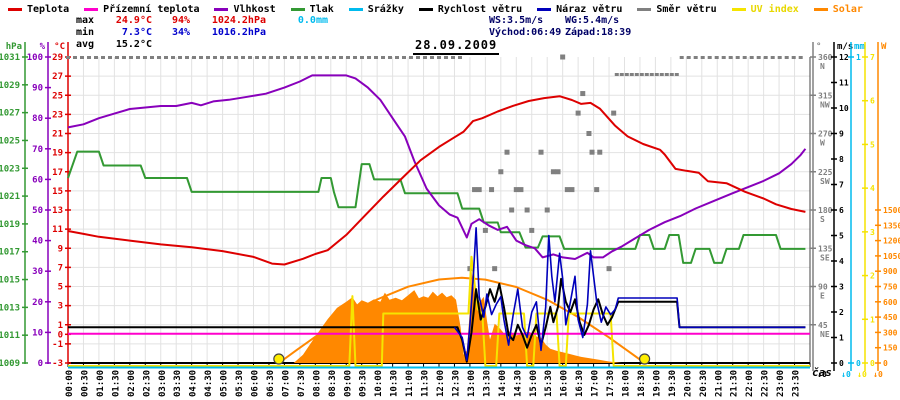  What do you see at coordinates (180, 20) in the screenshot?
I see `humidity-max: 94%` at bounding box center [180, 20].